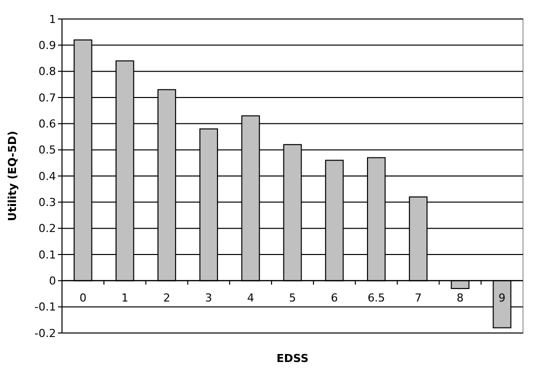 The height and width of the screenshot is (370, 538). Describe the element at coordinates (12, 176) in the screenshot. I see `y-axis-title: Utility (EQ-5D)` at that location.